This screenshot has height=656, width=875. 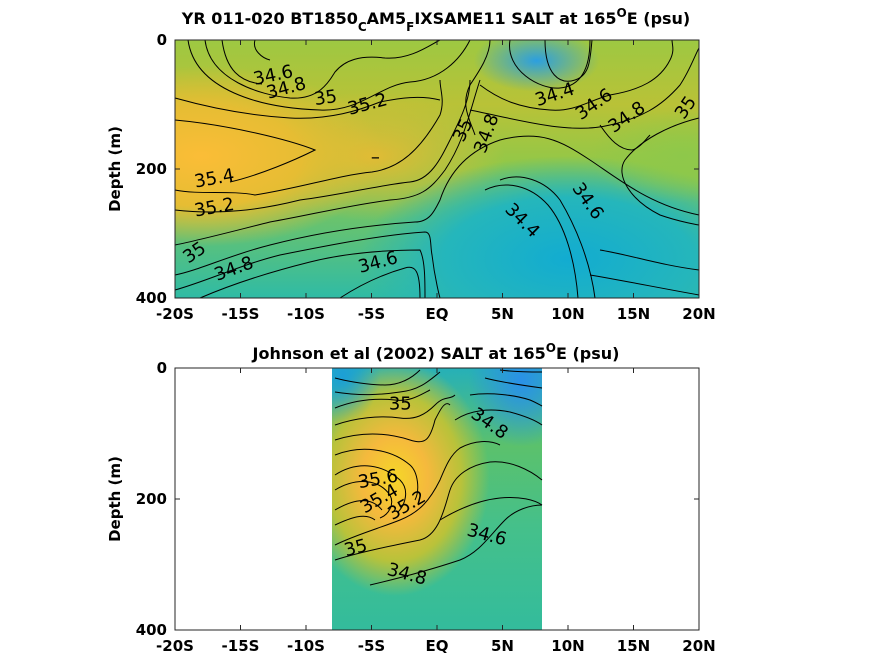 I want to click on panel-2-field, so click(x=437, y=499).